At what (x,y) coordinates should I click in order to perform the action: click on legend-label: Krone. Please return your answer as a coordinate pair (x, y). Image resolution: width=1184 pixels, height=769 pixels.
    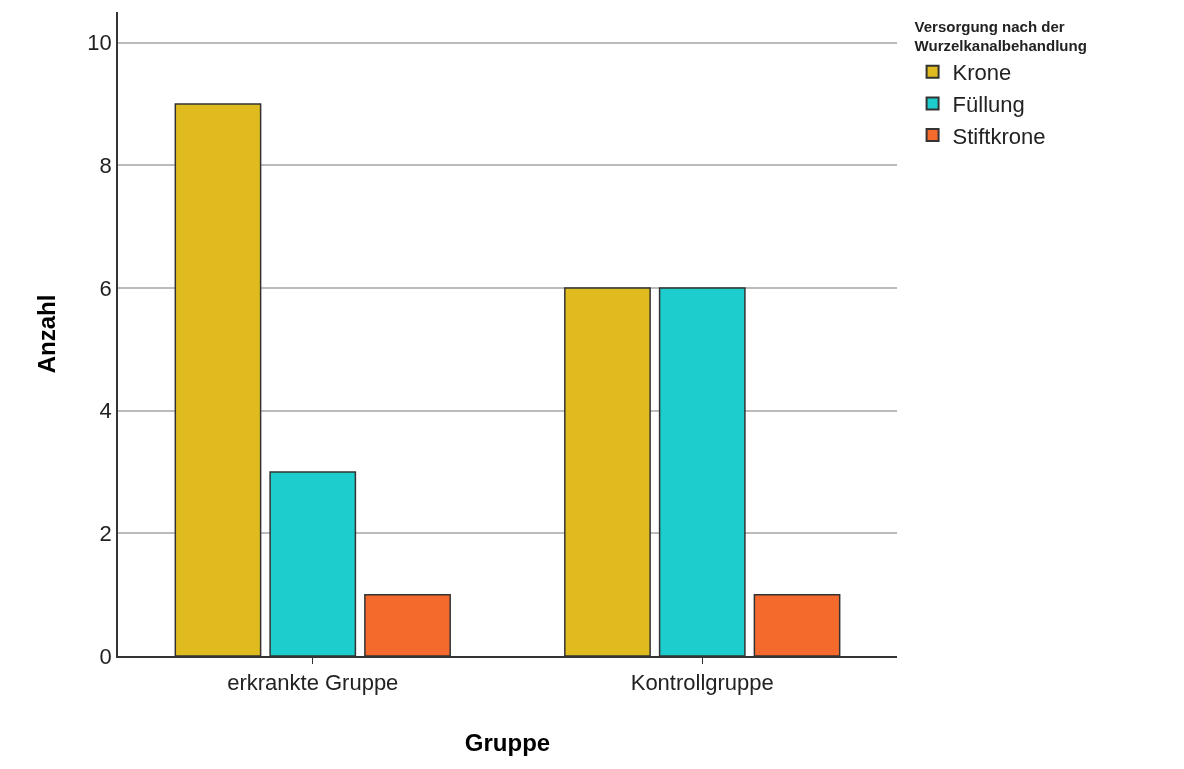
    Looking at the image, I should click on (982, 73).